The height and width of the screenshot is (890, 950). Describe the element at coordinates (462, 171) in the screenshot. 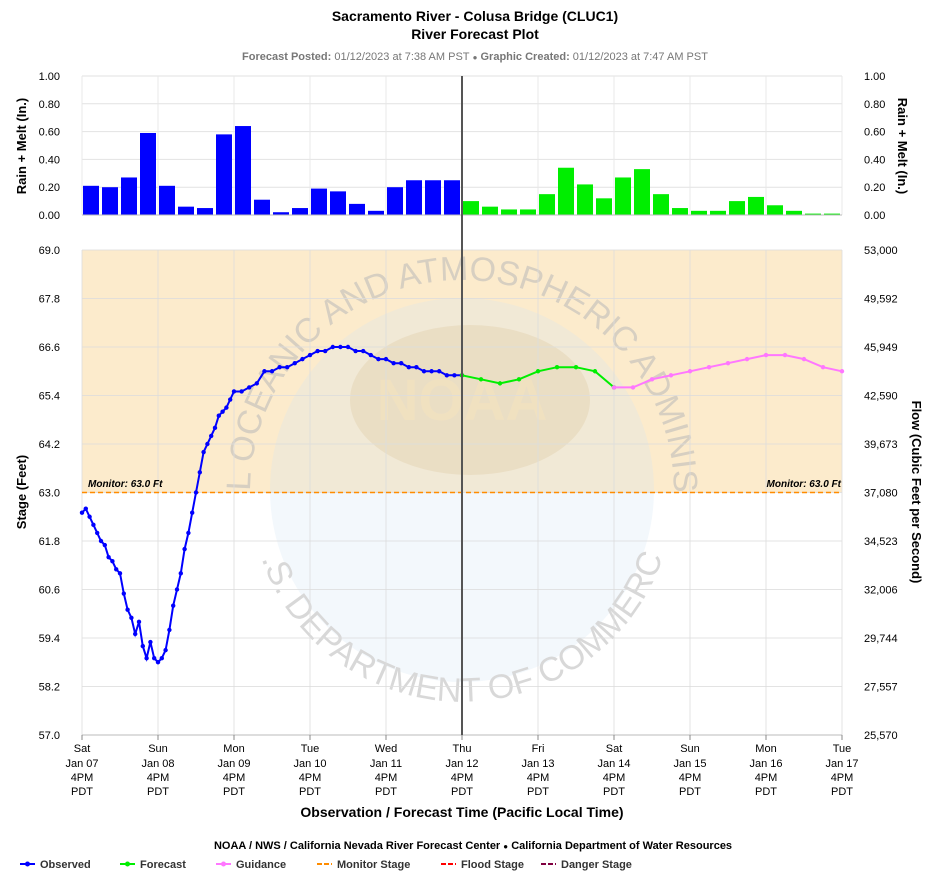

I see `precip-bars` at that location.